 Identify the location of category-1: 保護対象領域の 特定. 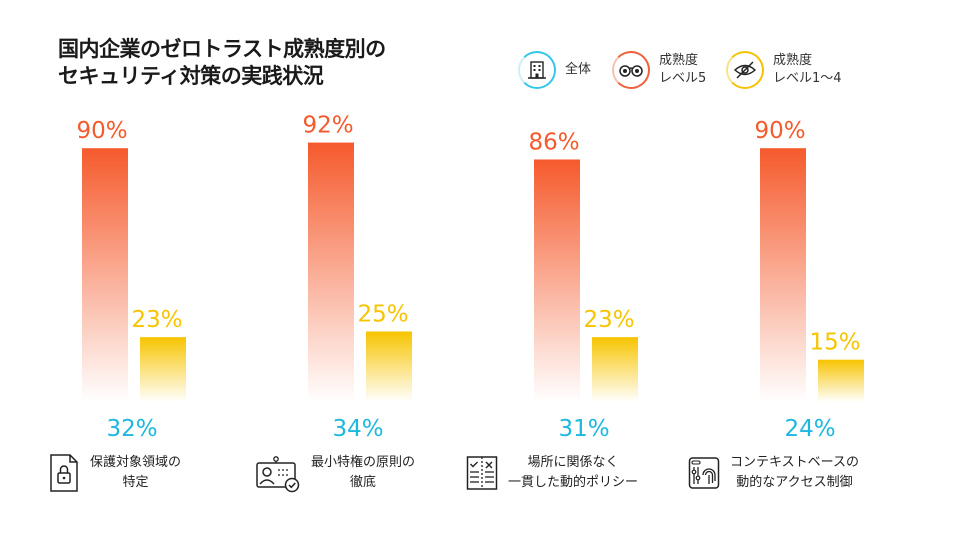
(114, 473).